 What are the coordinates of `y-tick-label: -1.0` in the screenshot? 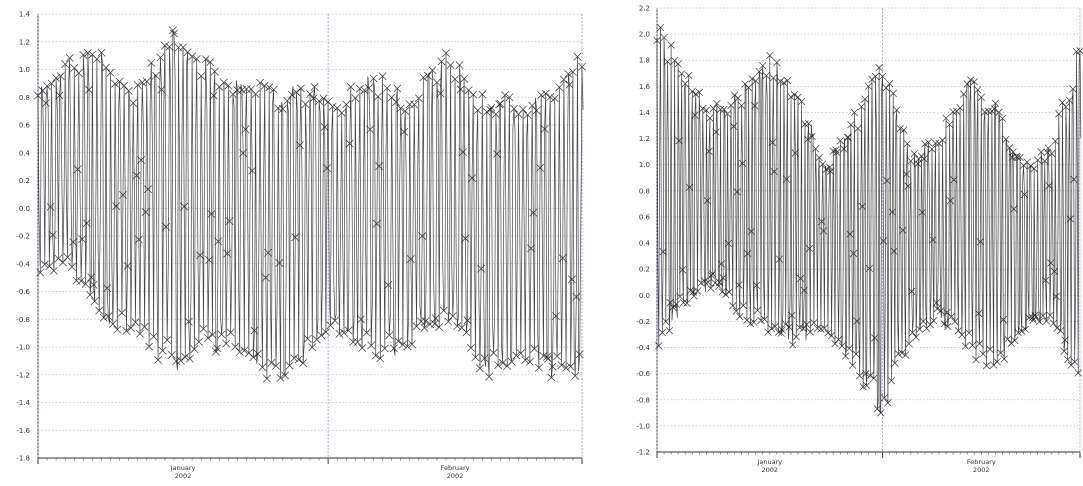 It's located at (643, 426).